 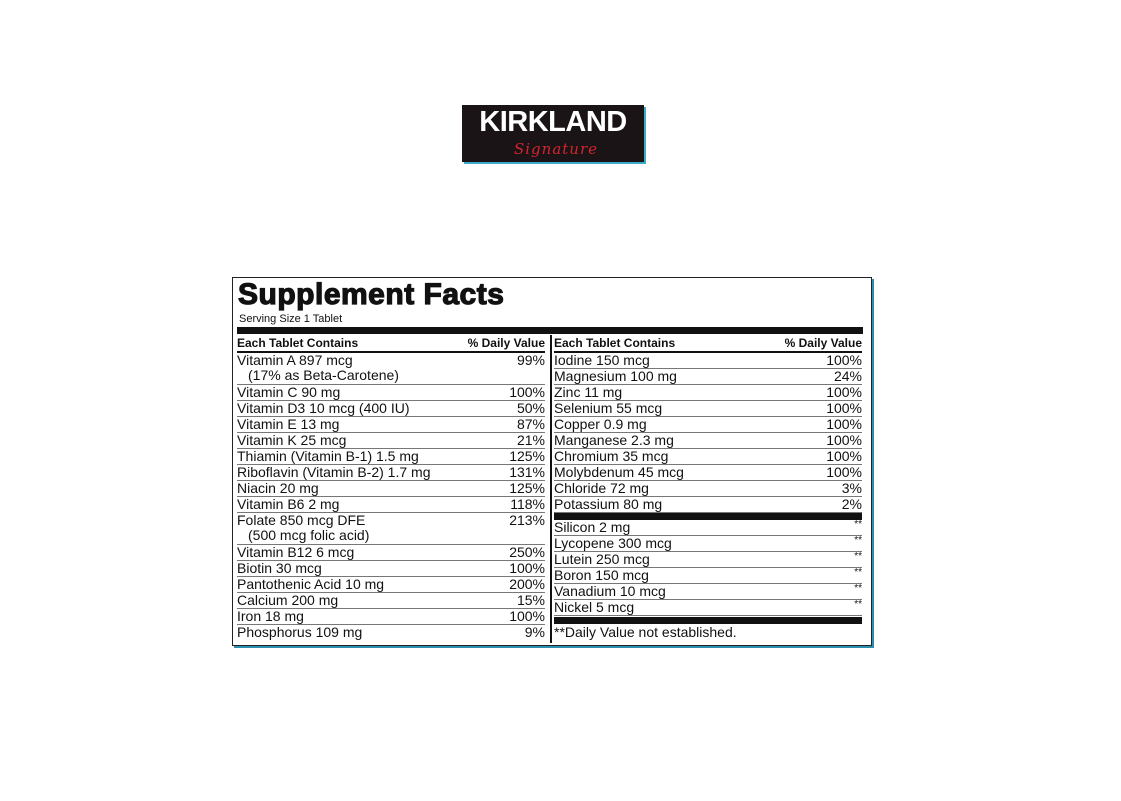 What do you see at coordinates (391, 601) in the screenshot?
I see `nutrient-row: Calcium 200 mg 15%` at bounding box center [391, 601].